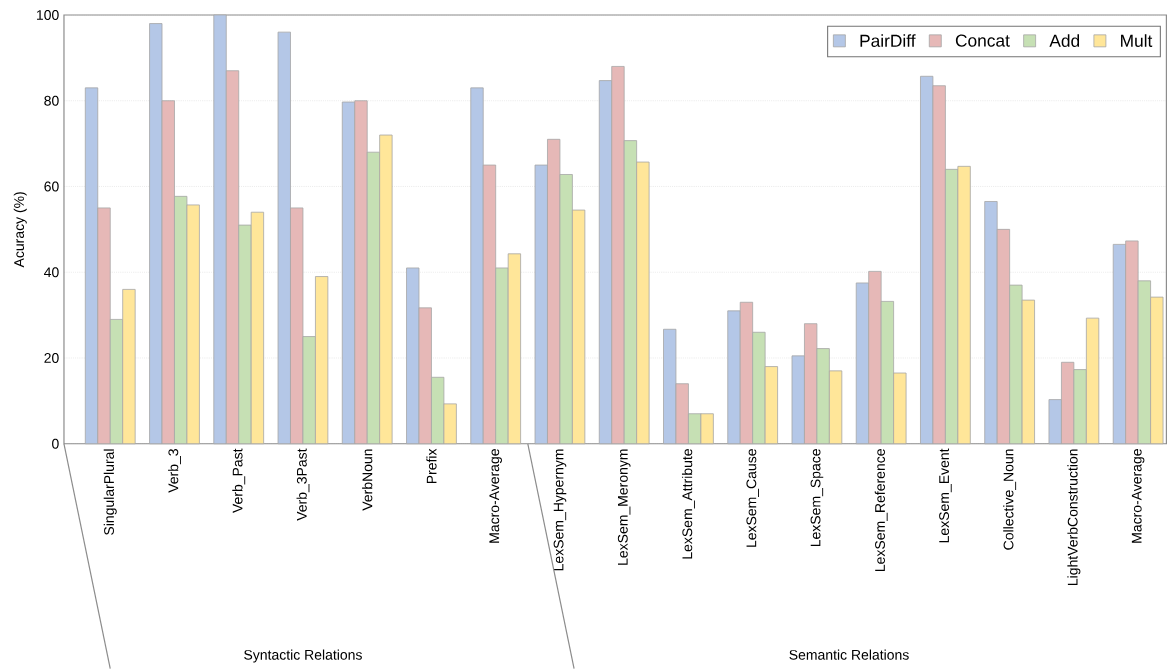 This screenshot has height=669, width=1167. What do you see at coordinates (47, 14) in the screenshot?
I see `y-tick-label: 100` at bounding box center [47, 14].